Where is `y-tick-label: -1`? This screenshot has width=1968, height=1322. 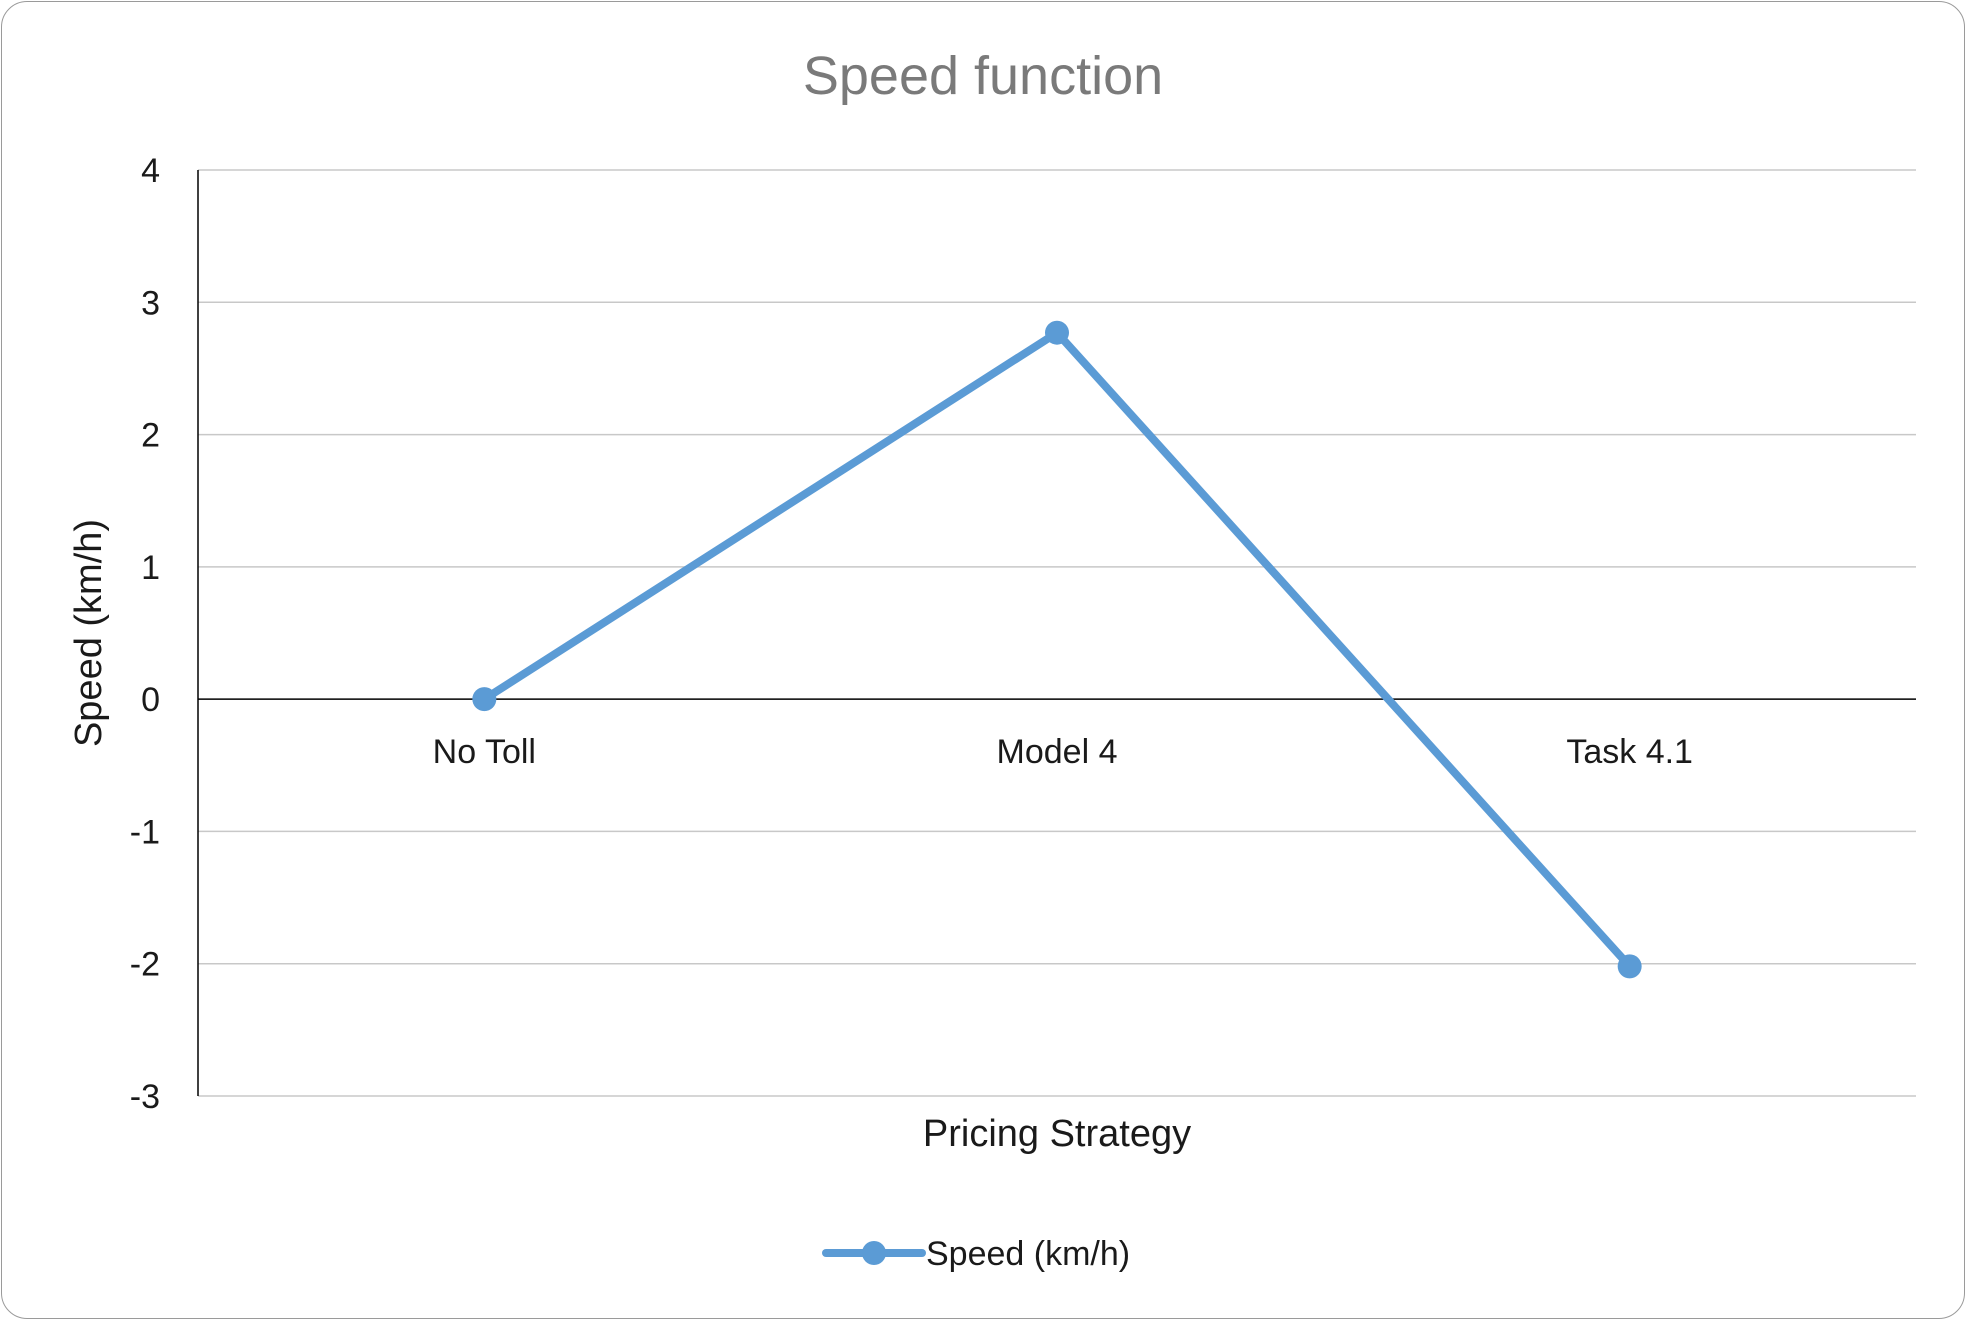 y-tick-label: -1 is located at coordinates (145, 832).